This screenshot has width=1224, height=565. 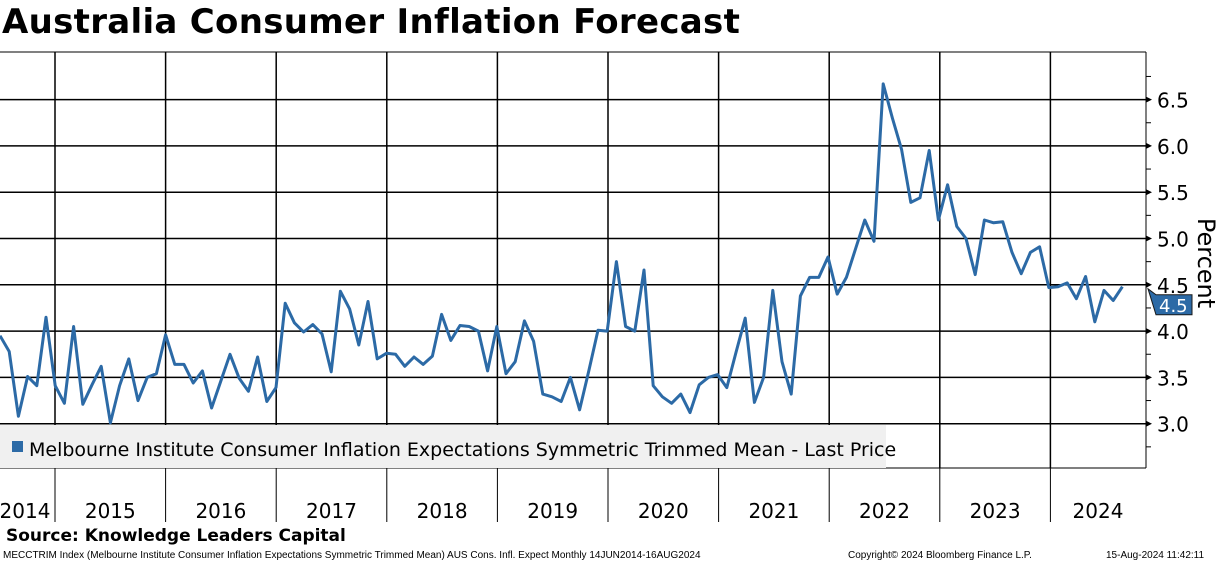 What do you see at coordinates (1173, 193) in the screenshot?
I see `y-tick-label: 5.5` at bounding box center [1173, 193].